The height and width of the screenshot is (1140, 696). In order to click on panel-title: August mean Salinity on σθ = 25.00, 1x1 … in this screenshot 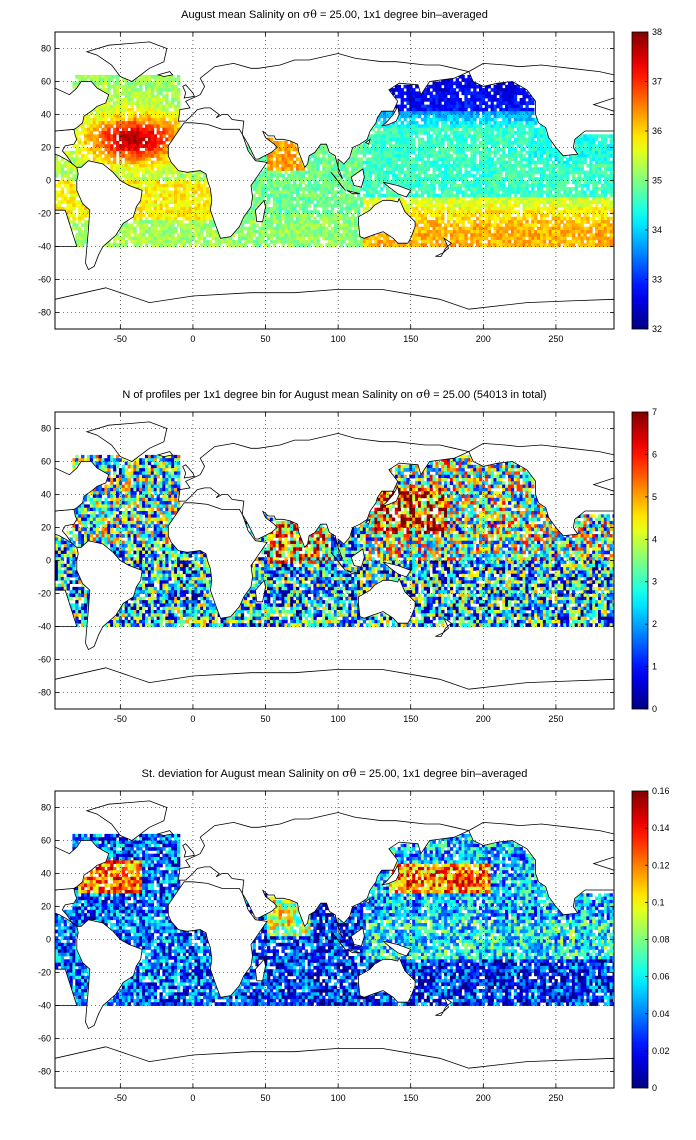, I will do `click(334, 14)`.